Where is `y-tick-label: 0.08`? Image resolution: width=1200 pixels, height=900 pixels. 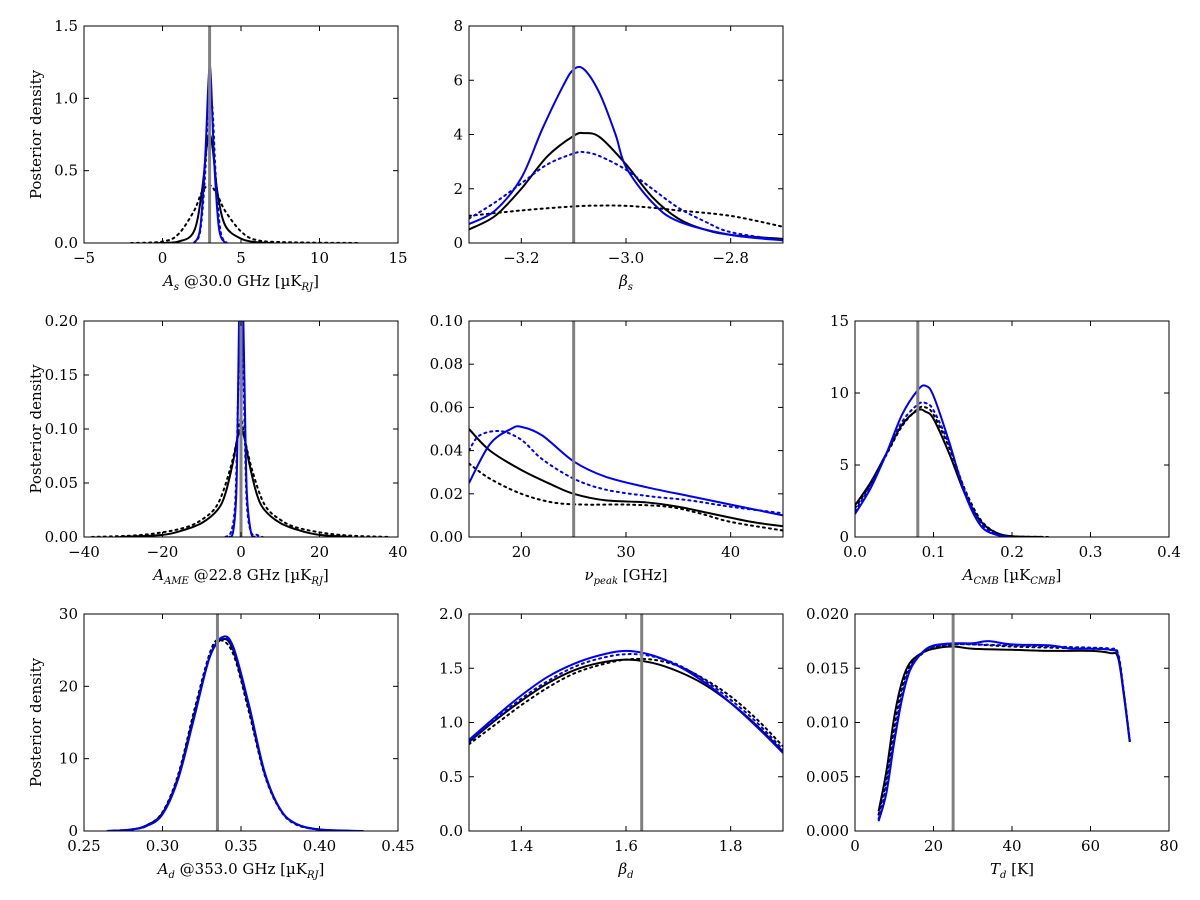
y-tick-label: 0.08 is located at coordinates (446, 364).